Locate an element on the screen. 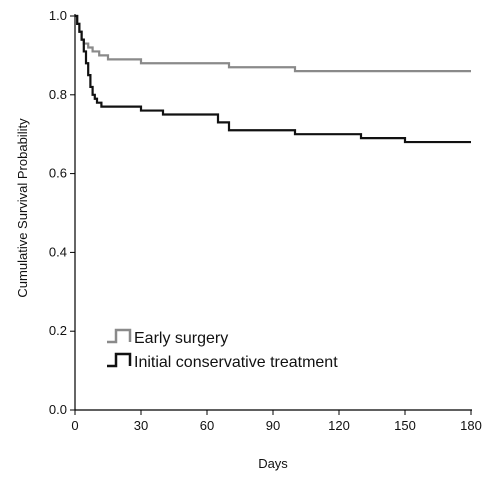  x-tick-label: 60 is located at coordinates (207, 425).